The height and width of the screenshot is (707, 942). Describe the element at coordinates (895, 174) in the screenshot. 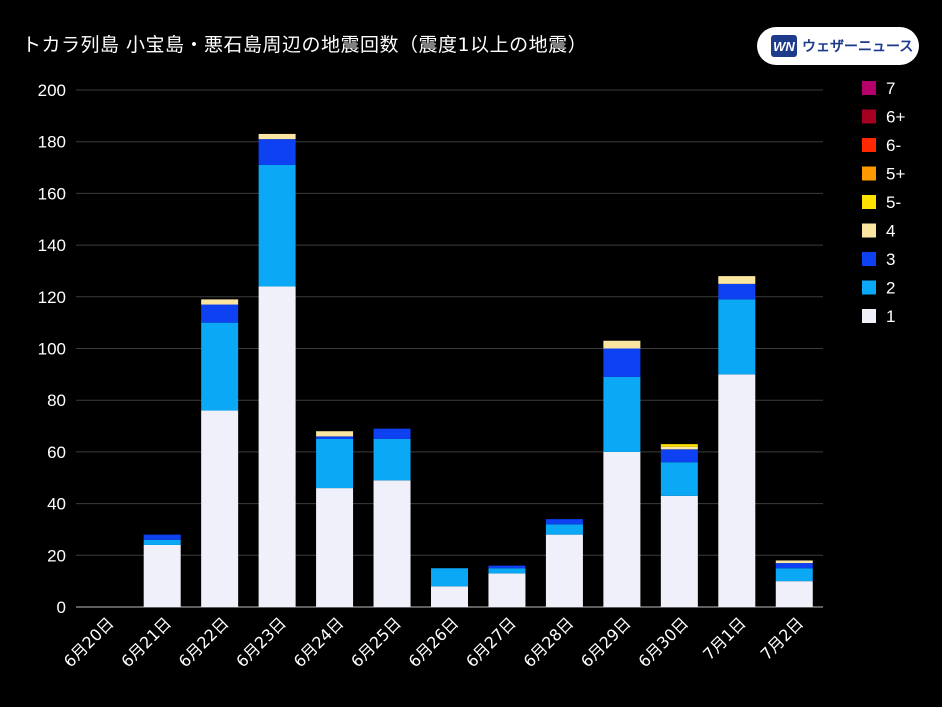

I see `legend-label: 5+` at that location.